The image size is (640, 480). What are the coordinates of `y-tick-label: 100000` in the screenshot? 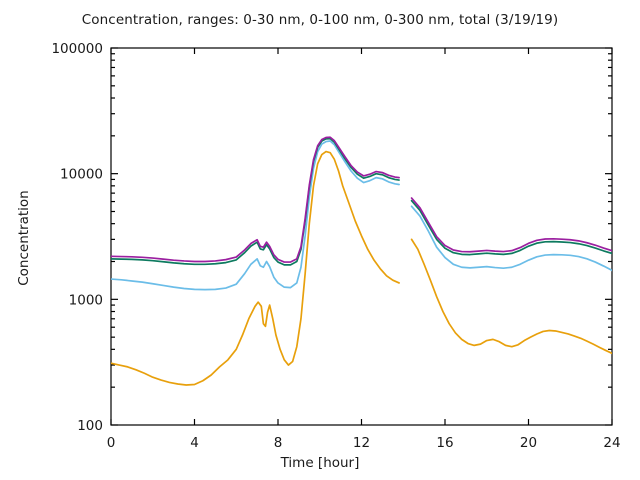 It's located at (77, 49).